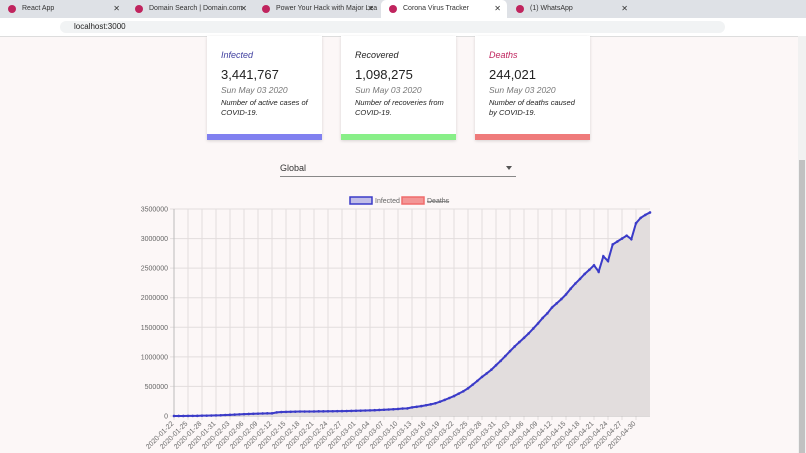  I want to click on browser-tab: Corona Virus Tracker ✕, so click(444, 9).